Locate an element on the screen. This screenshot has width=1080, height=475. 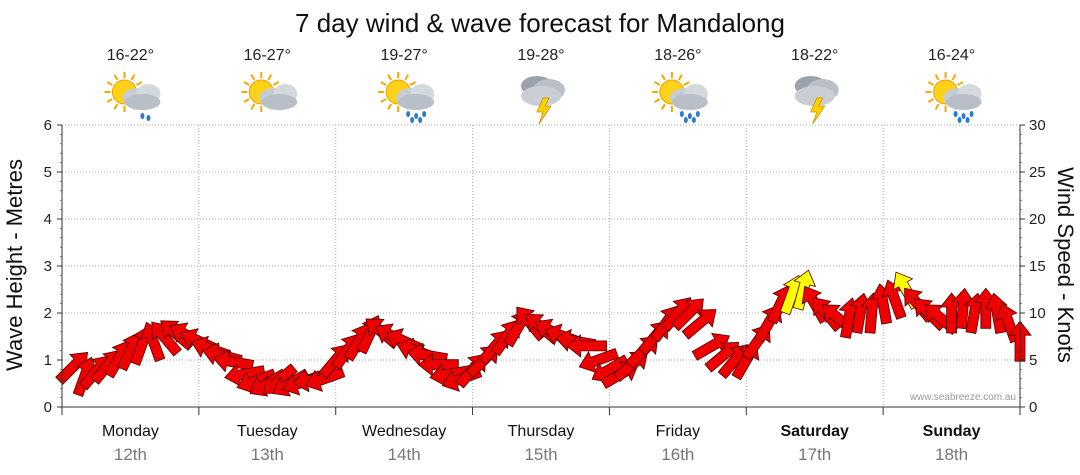
day-temp: 18-22° is located at coordinates (814, 55).